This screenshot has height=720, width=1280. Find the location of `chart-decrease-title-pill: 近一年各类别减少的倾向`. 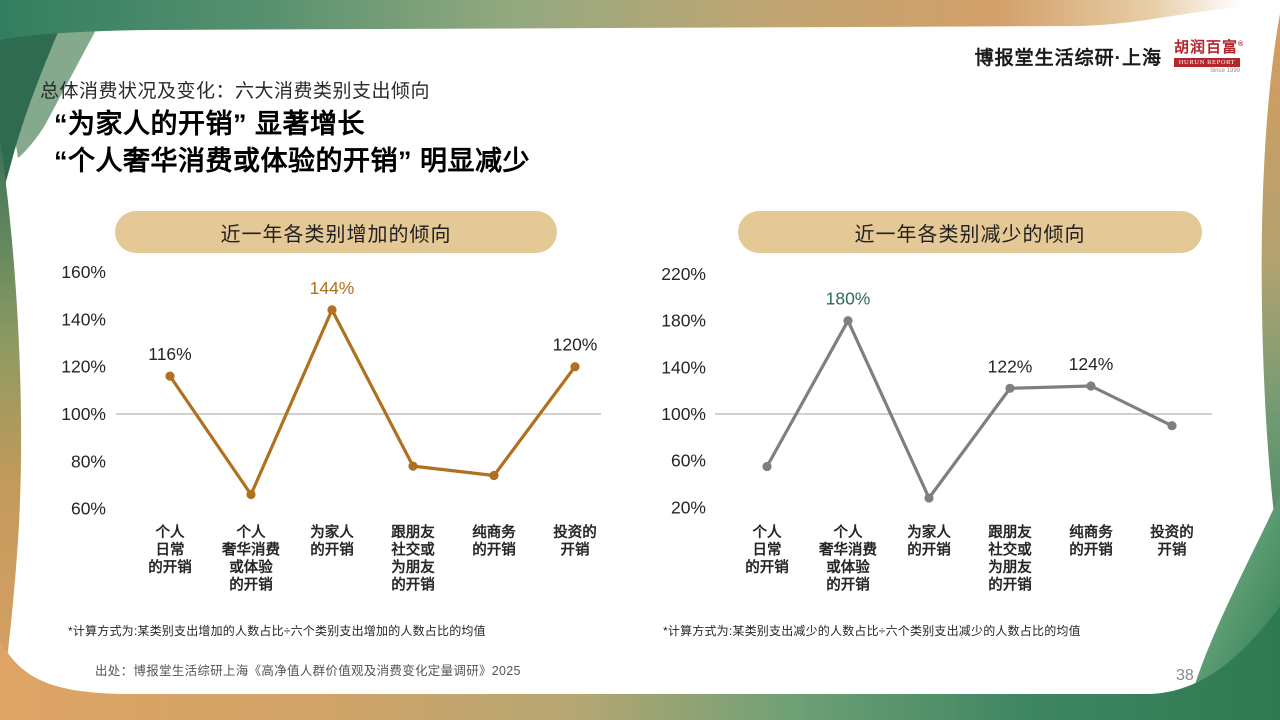

chart-decrease-title-pill: 近一年各类别减少的倾向 is located at coordinates (970, 232).